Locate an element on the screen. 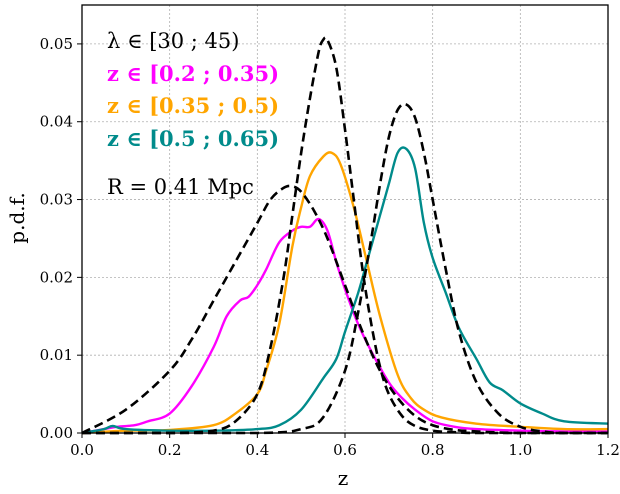 The image size is (620, 494). y-tick-label: 0.05 is located at coordinates (56, 44).